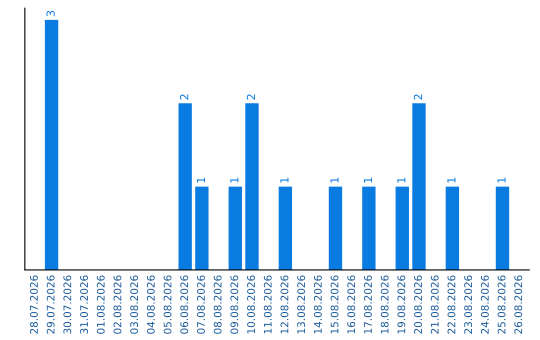 The height and width of the screenshot is (340, 540). What do you see at coordinates (84, 304) in the screenshot?
I see `x-tick-label: 31.07.2026` at bounding box center [84, 304].